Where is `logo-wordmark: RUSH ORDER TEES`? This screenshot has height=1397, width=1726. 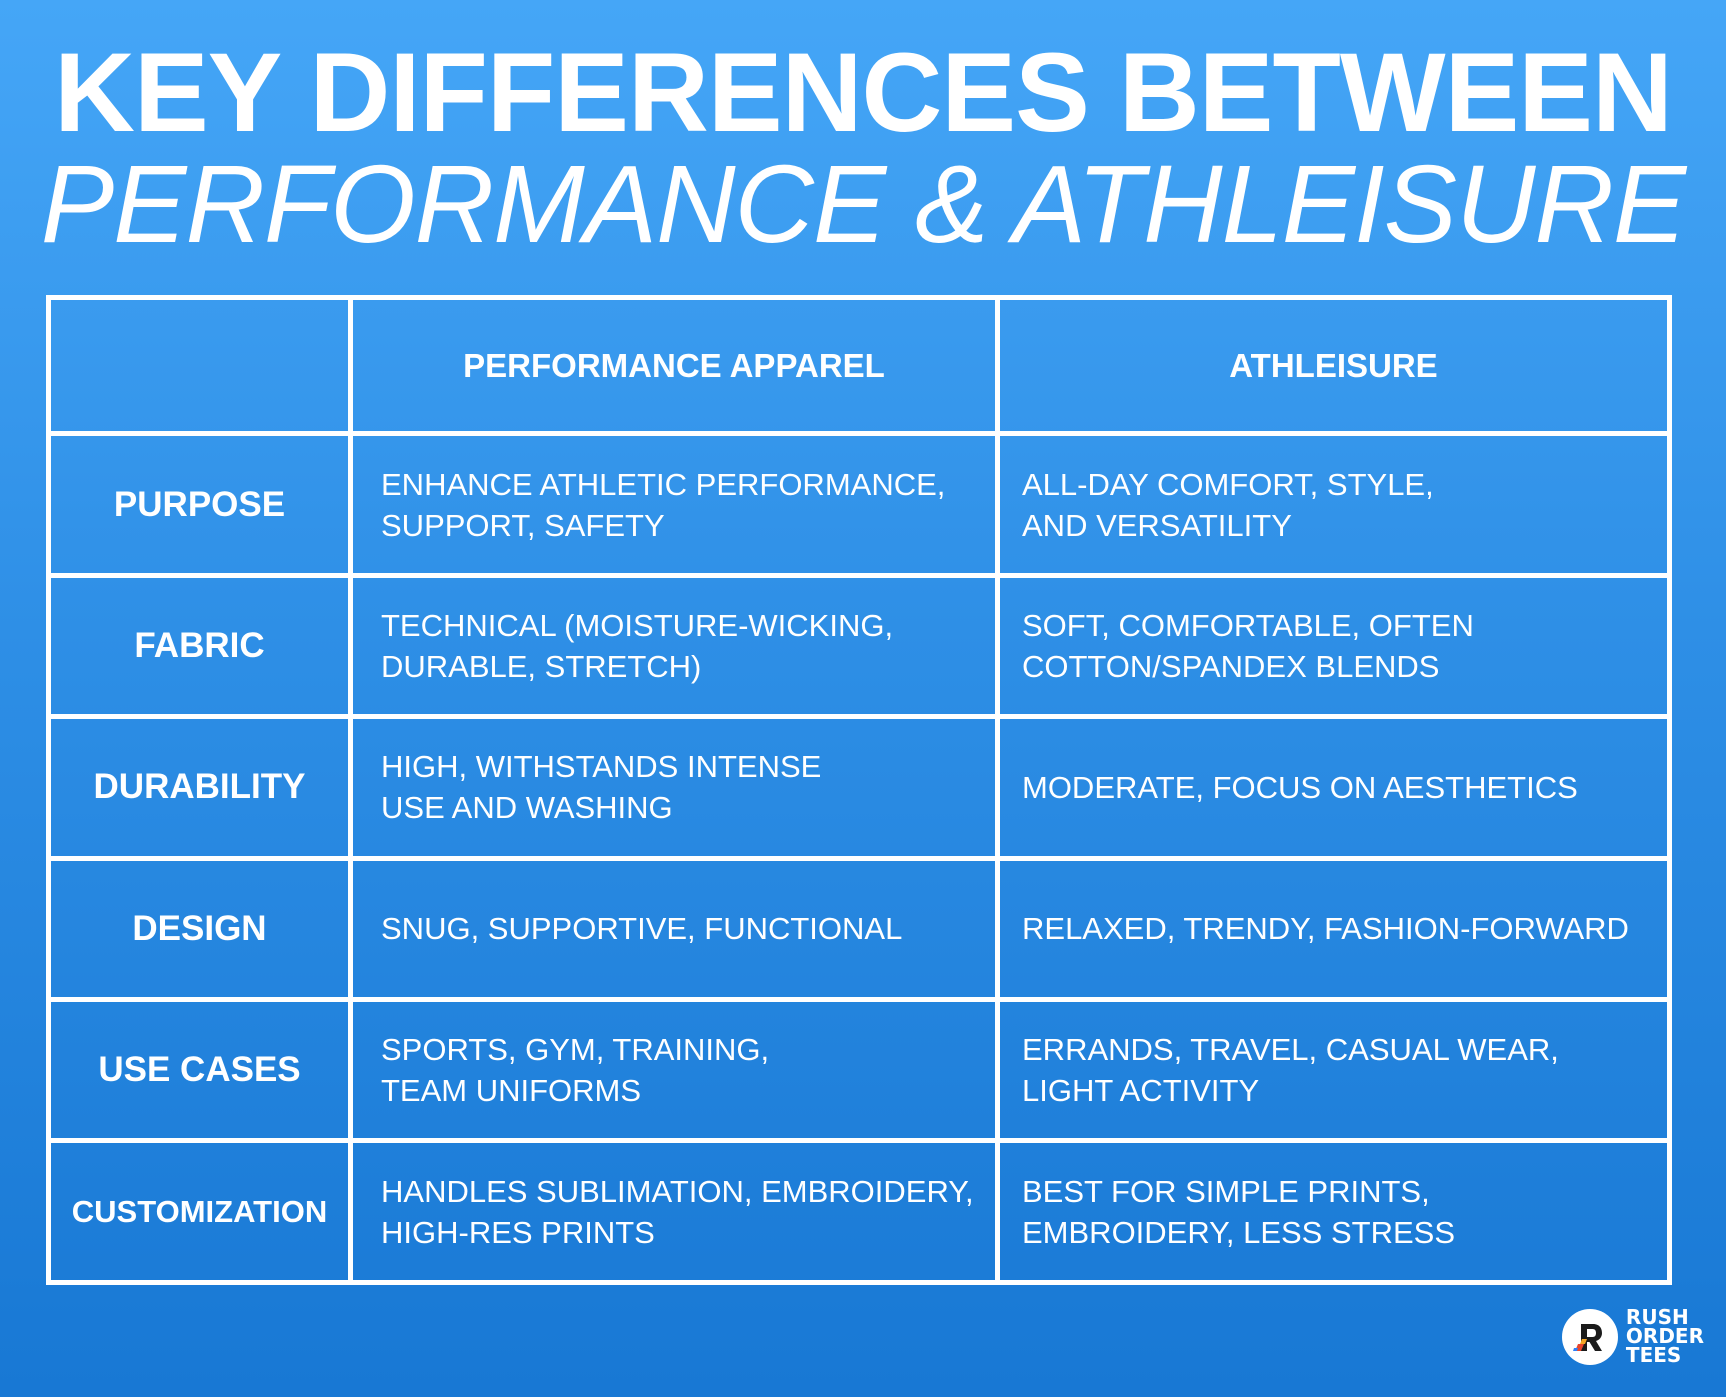
logo-wordmark: RUSH ORDER TEES is located at coordinates (1664, 1336).